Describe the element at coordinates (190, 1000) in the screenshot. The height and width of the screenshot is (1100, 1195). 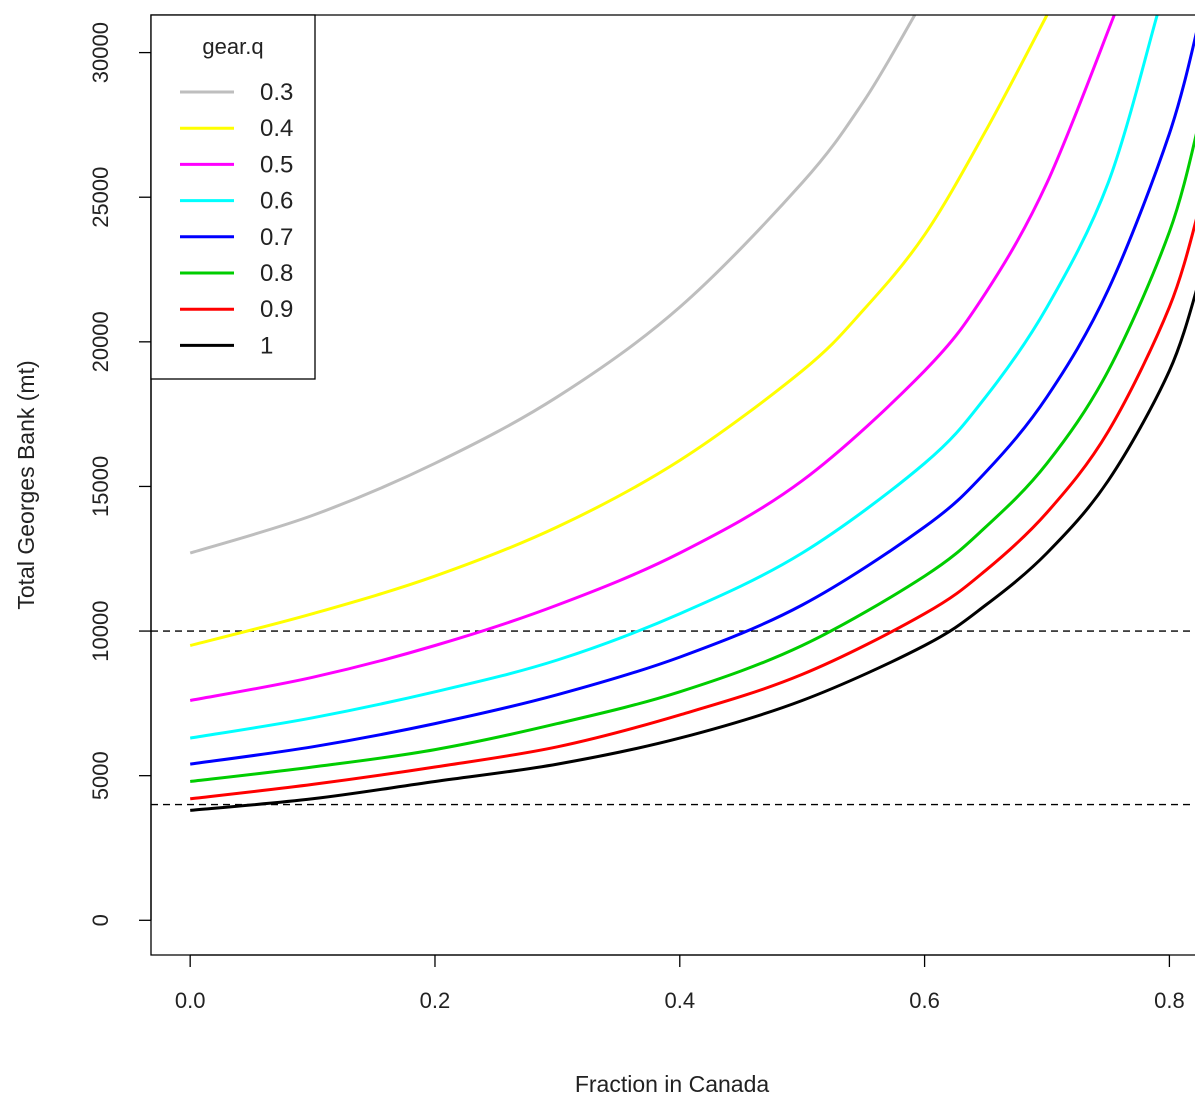
I see `x-tick-label: 0.0` at that location.